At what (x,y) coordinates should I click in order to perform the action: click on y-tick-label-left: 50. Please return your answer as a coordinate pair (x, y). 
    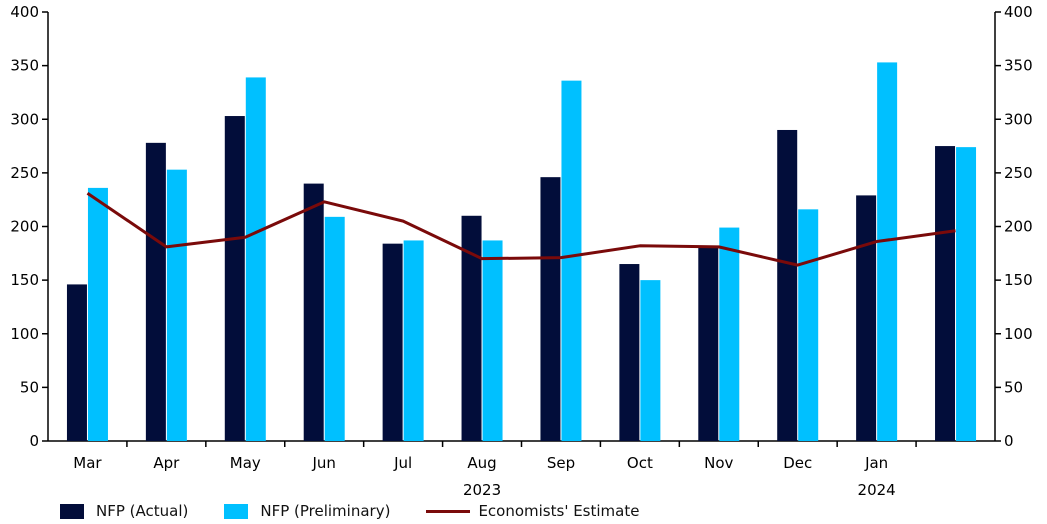
    Looking at the image, I should click on (29, 387).